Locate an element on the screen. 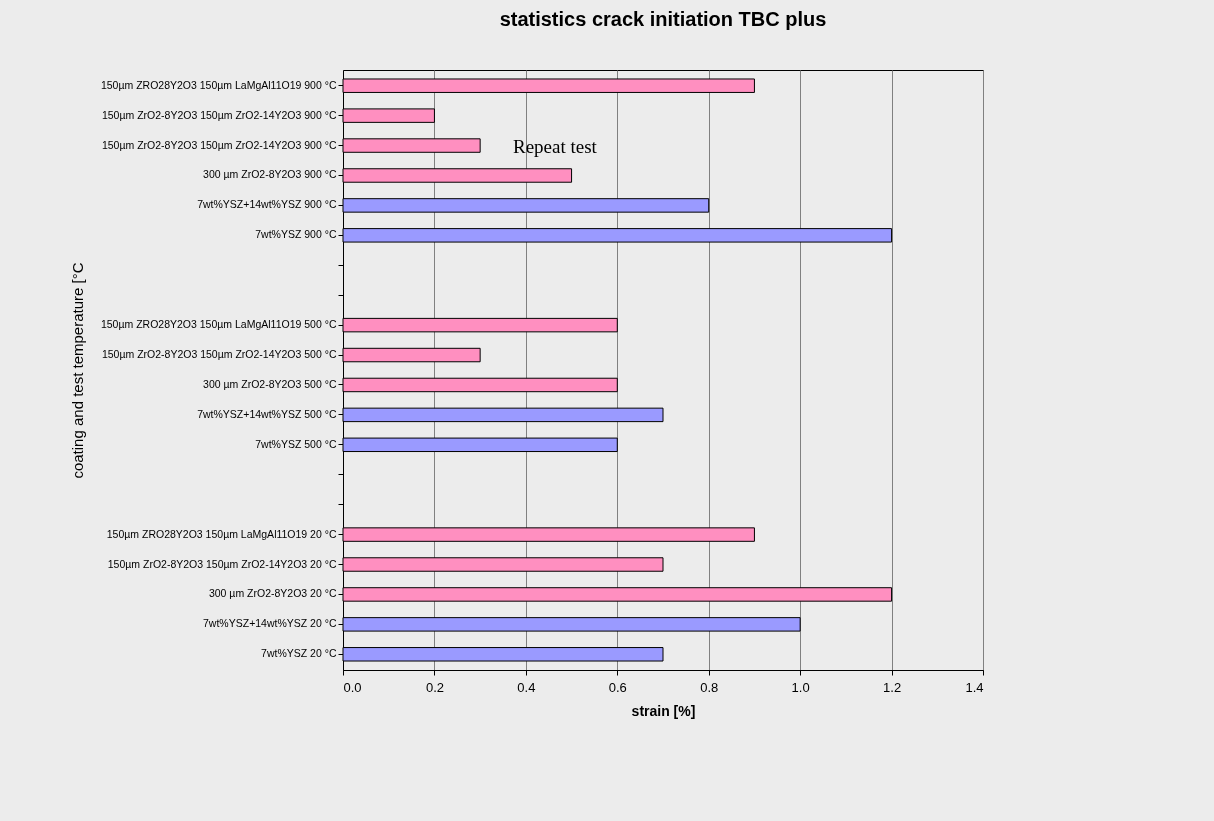 The image size is (1214, 821). x-tick-label: 0.8 is located at coordinates (709, 687).